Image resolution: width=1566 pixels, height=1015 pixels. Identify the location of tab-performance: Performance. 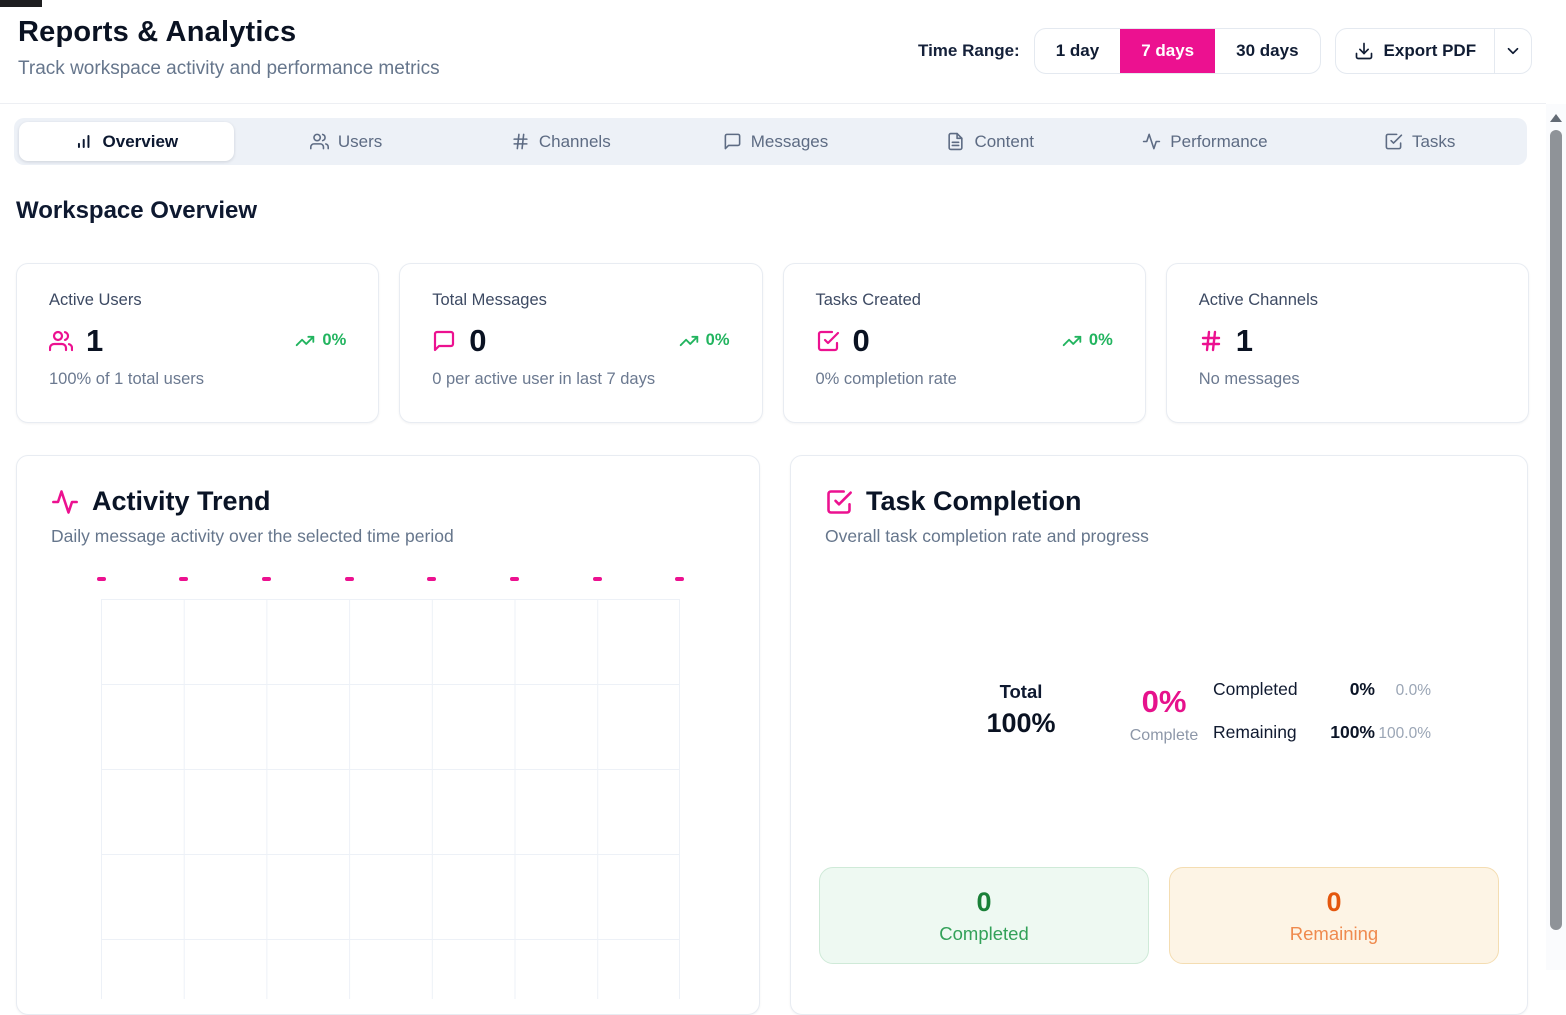
(1205, 141).